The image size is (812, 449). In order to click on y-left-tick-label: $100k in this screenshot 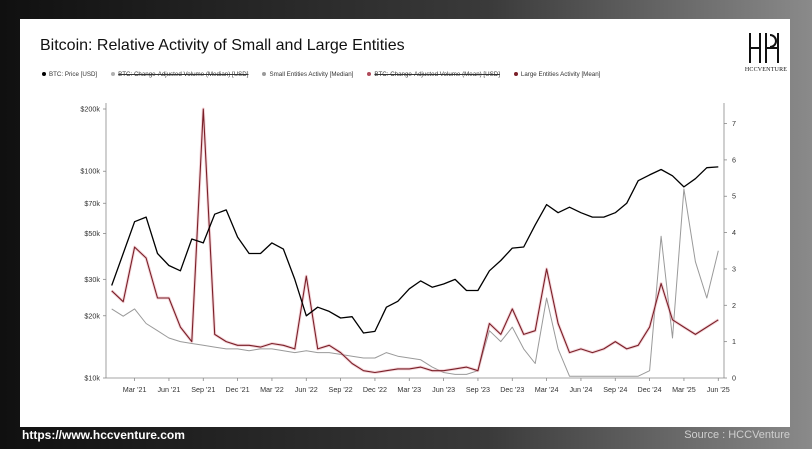, I will do `click(90, 171)`.